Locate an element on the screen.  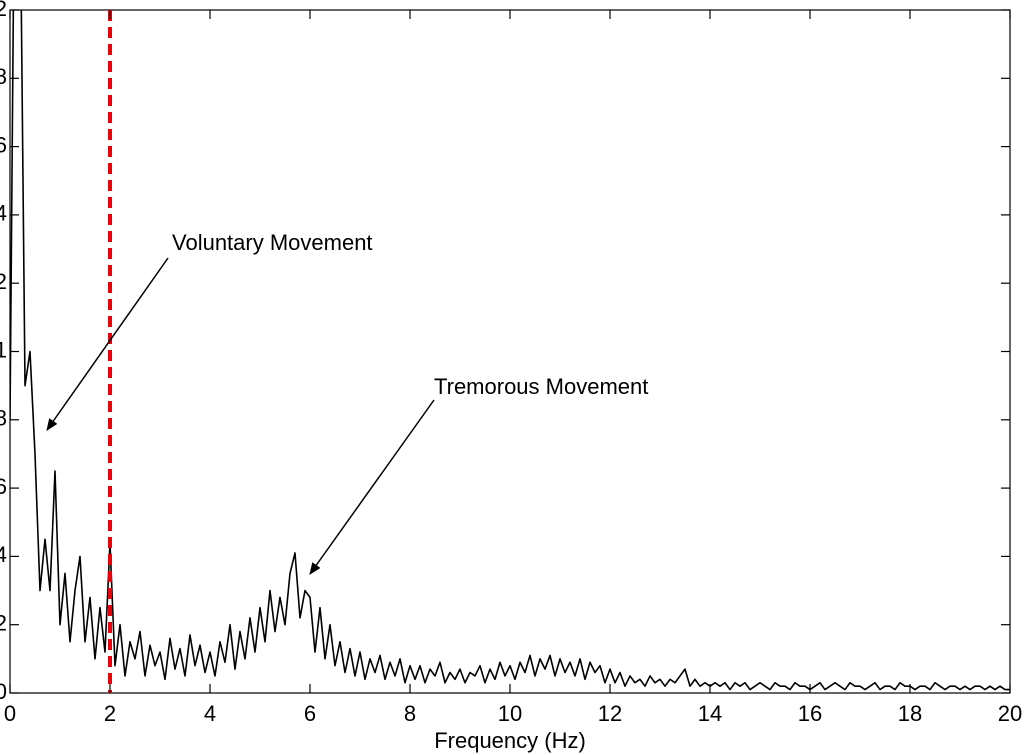
x-tick-label: 4 is located at coordinates (210, 713).